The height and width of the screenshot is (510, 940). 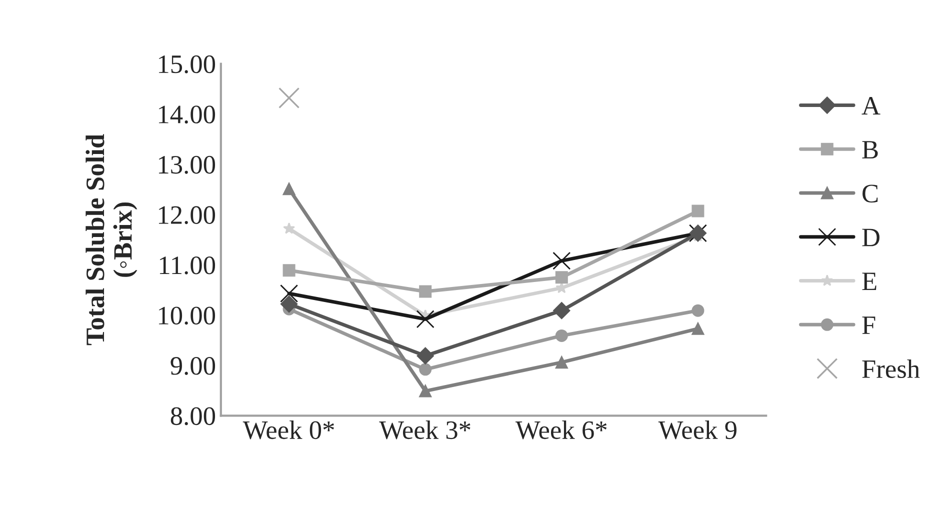 I want to click on legend-label: Fresh, so click(x=891, y=368).